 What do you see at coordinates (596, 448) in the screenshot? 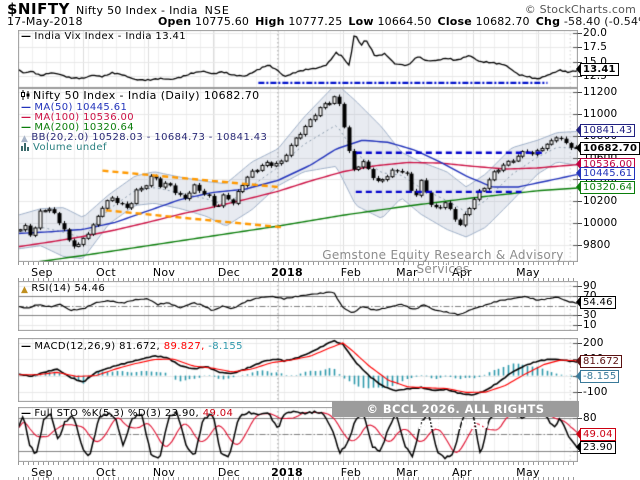
I see `value-badge: 23.90` at bounding box center [596, 448].